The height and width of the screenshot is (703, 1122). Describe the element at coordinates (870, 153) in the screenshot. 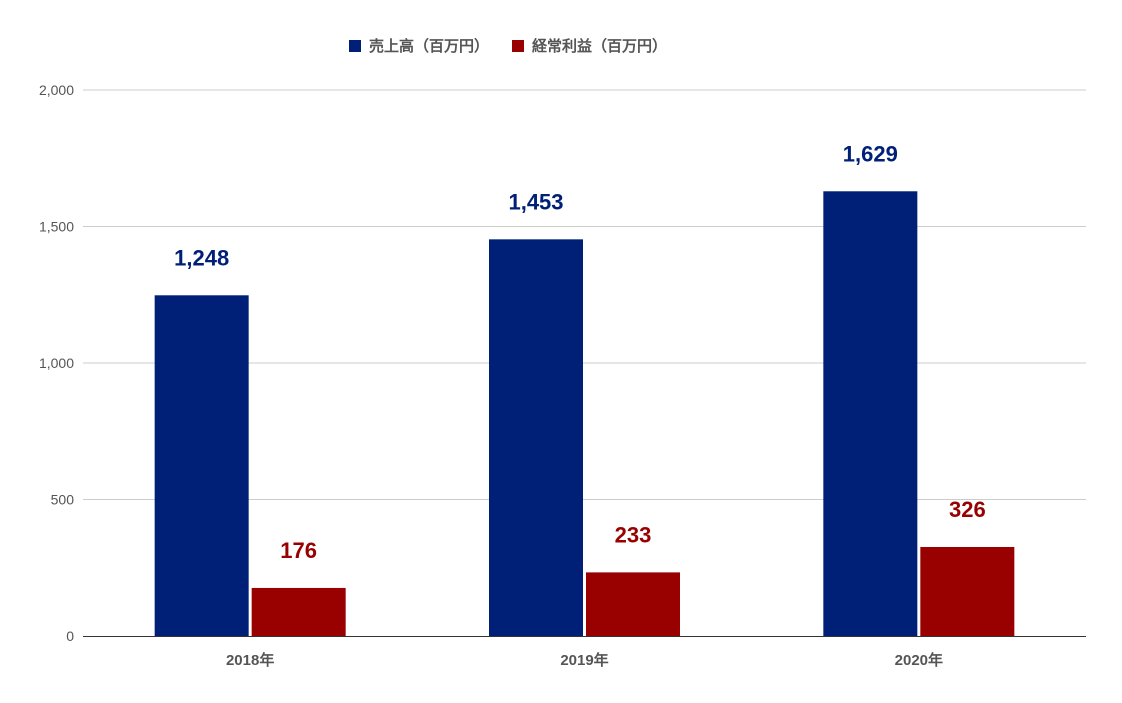

I see `data-label: 1,629` at that location.